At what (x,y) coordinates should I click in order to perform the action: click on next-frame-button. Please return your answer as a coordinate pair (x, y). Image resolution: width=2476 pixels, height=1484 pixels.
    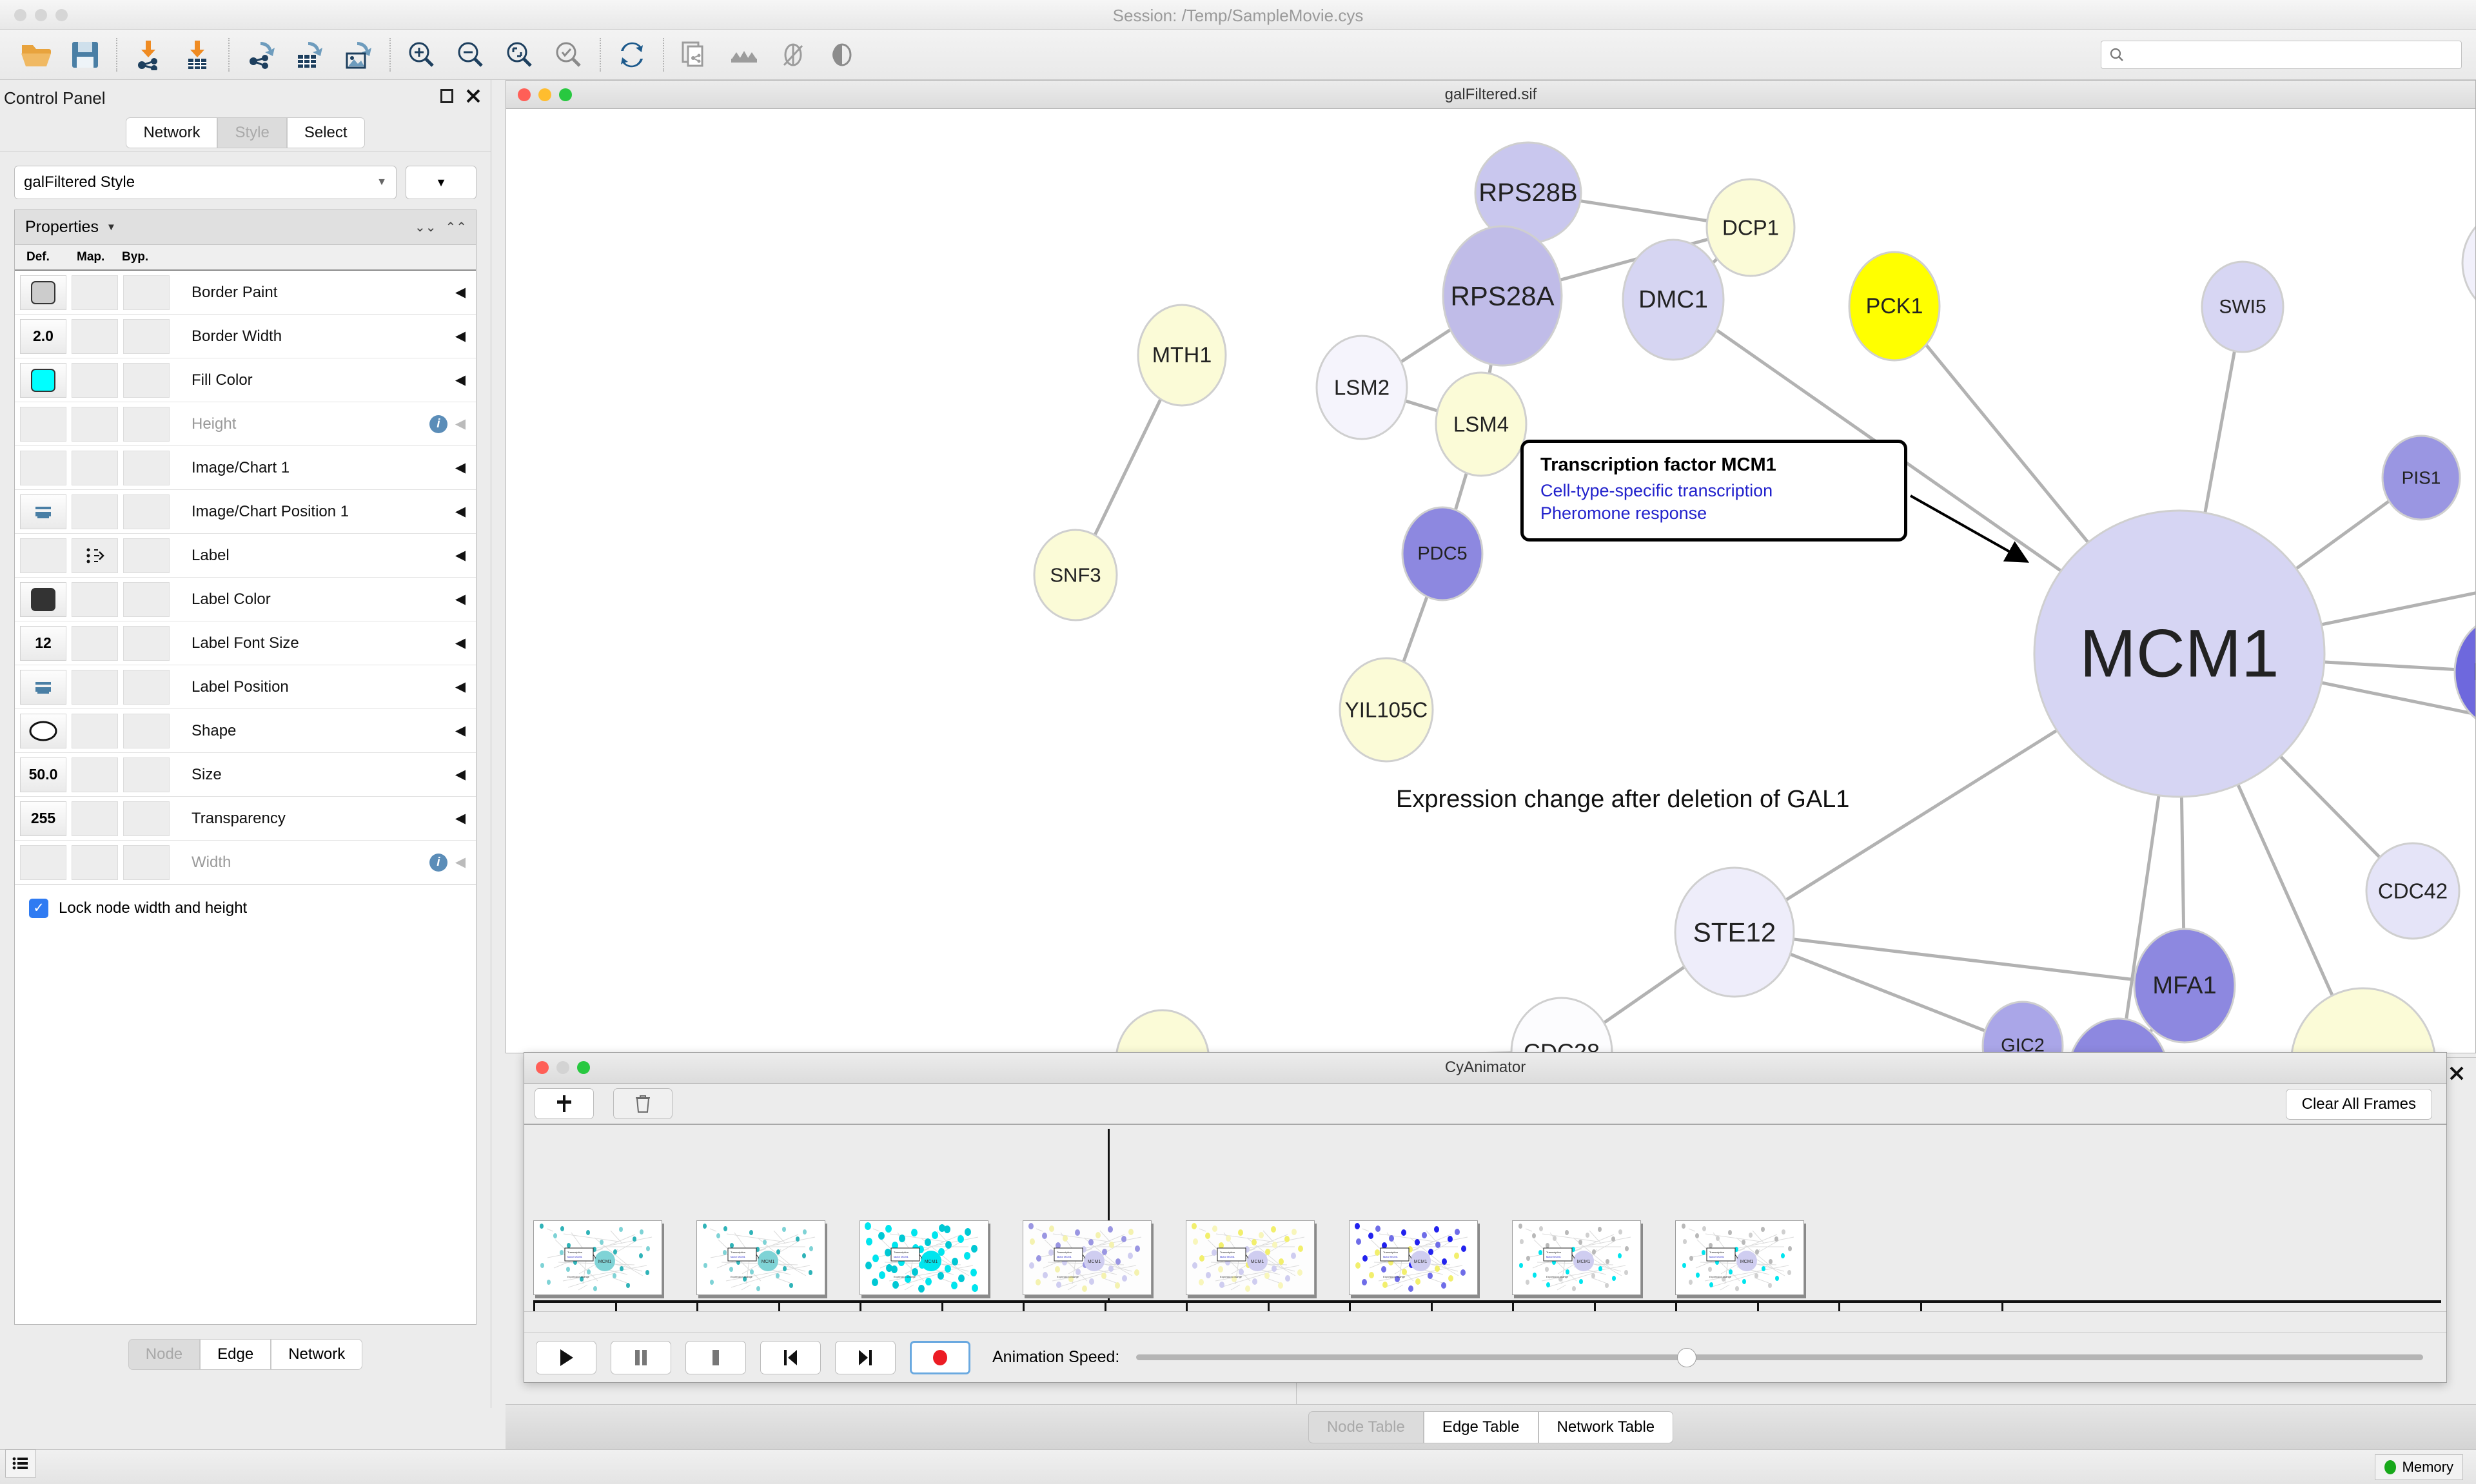
    Looking at the image, I should click on (865, 1357).